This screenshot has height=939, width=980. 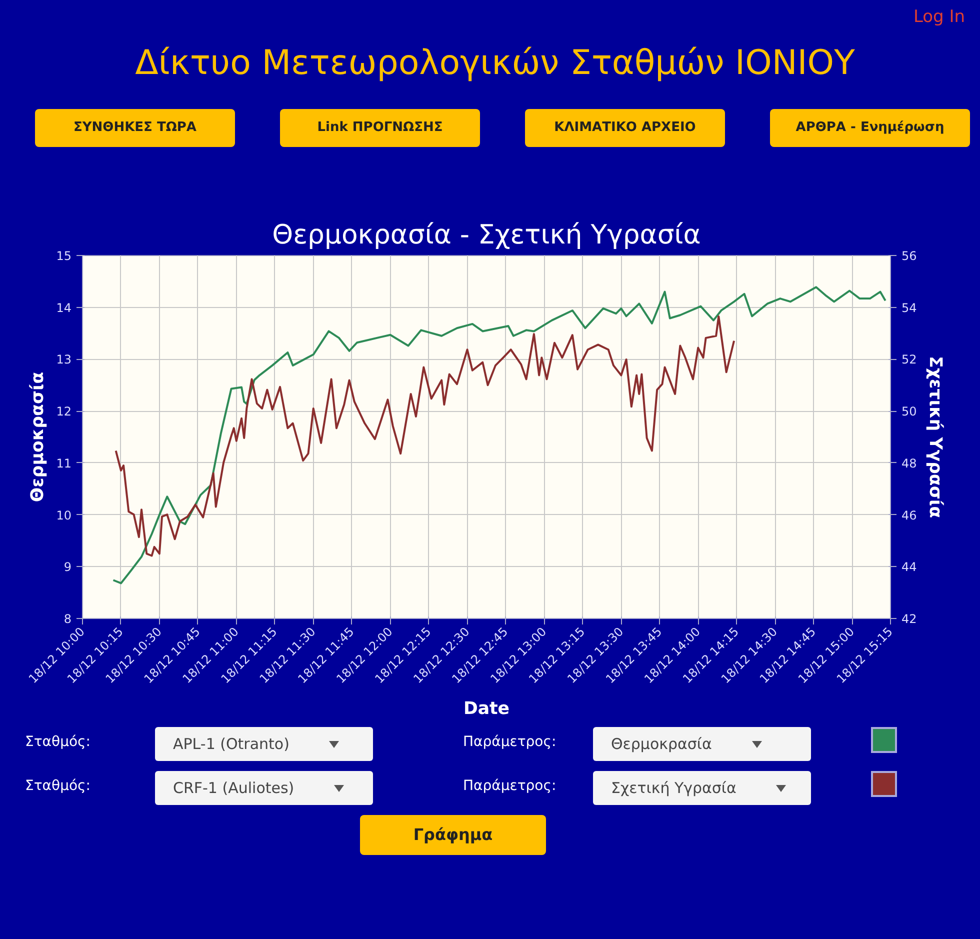 What do you see at coordinates (64, 307) in the screenshot?
I see `y-tick-label: 14` at bounding box center [64, 307].